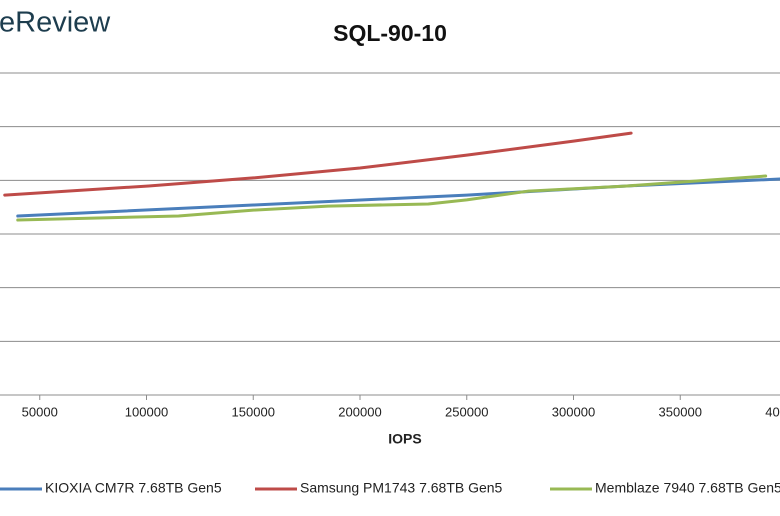 This screenshot has height=516, width=780. What do you see at coordinates (680, 411) in the screenshot?
I see `x-tick-label: 350000` at bounding box center [680, 411].